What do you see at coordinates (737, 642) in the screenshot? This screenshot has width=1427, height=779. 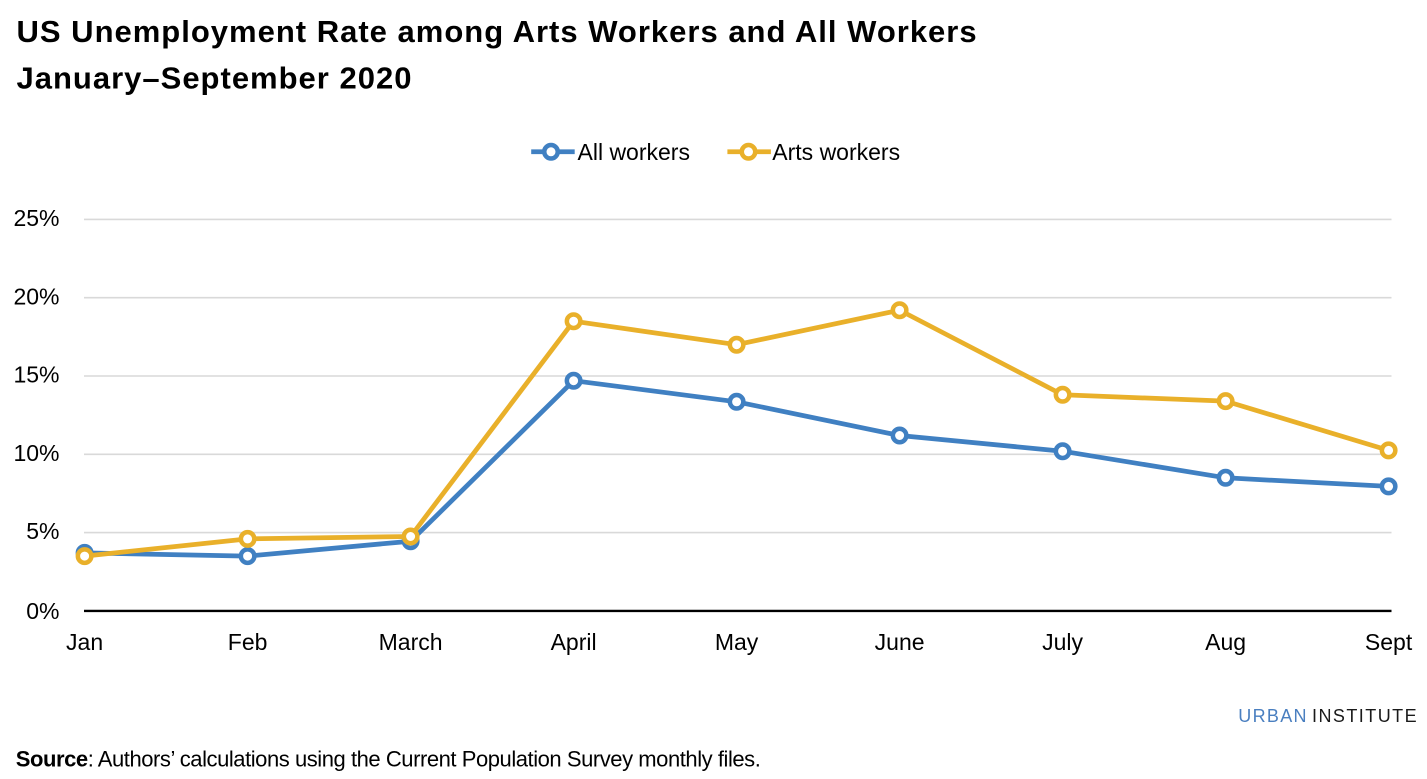 I see `svg-text: May` at bounding box center [737, 642].